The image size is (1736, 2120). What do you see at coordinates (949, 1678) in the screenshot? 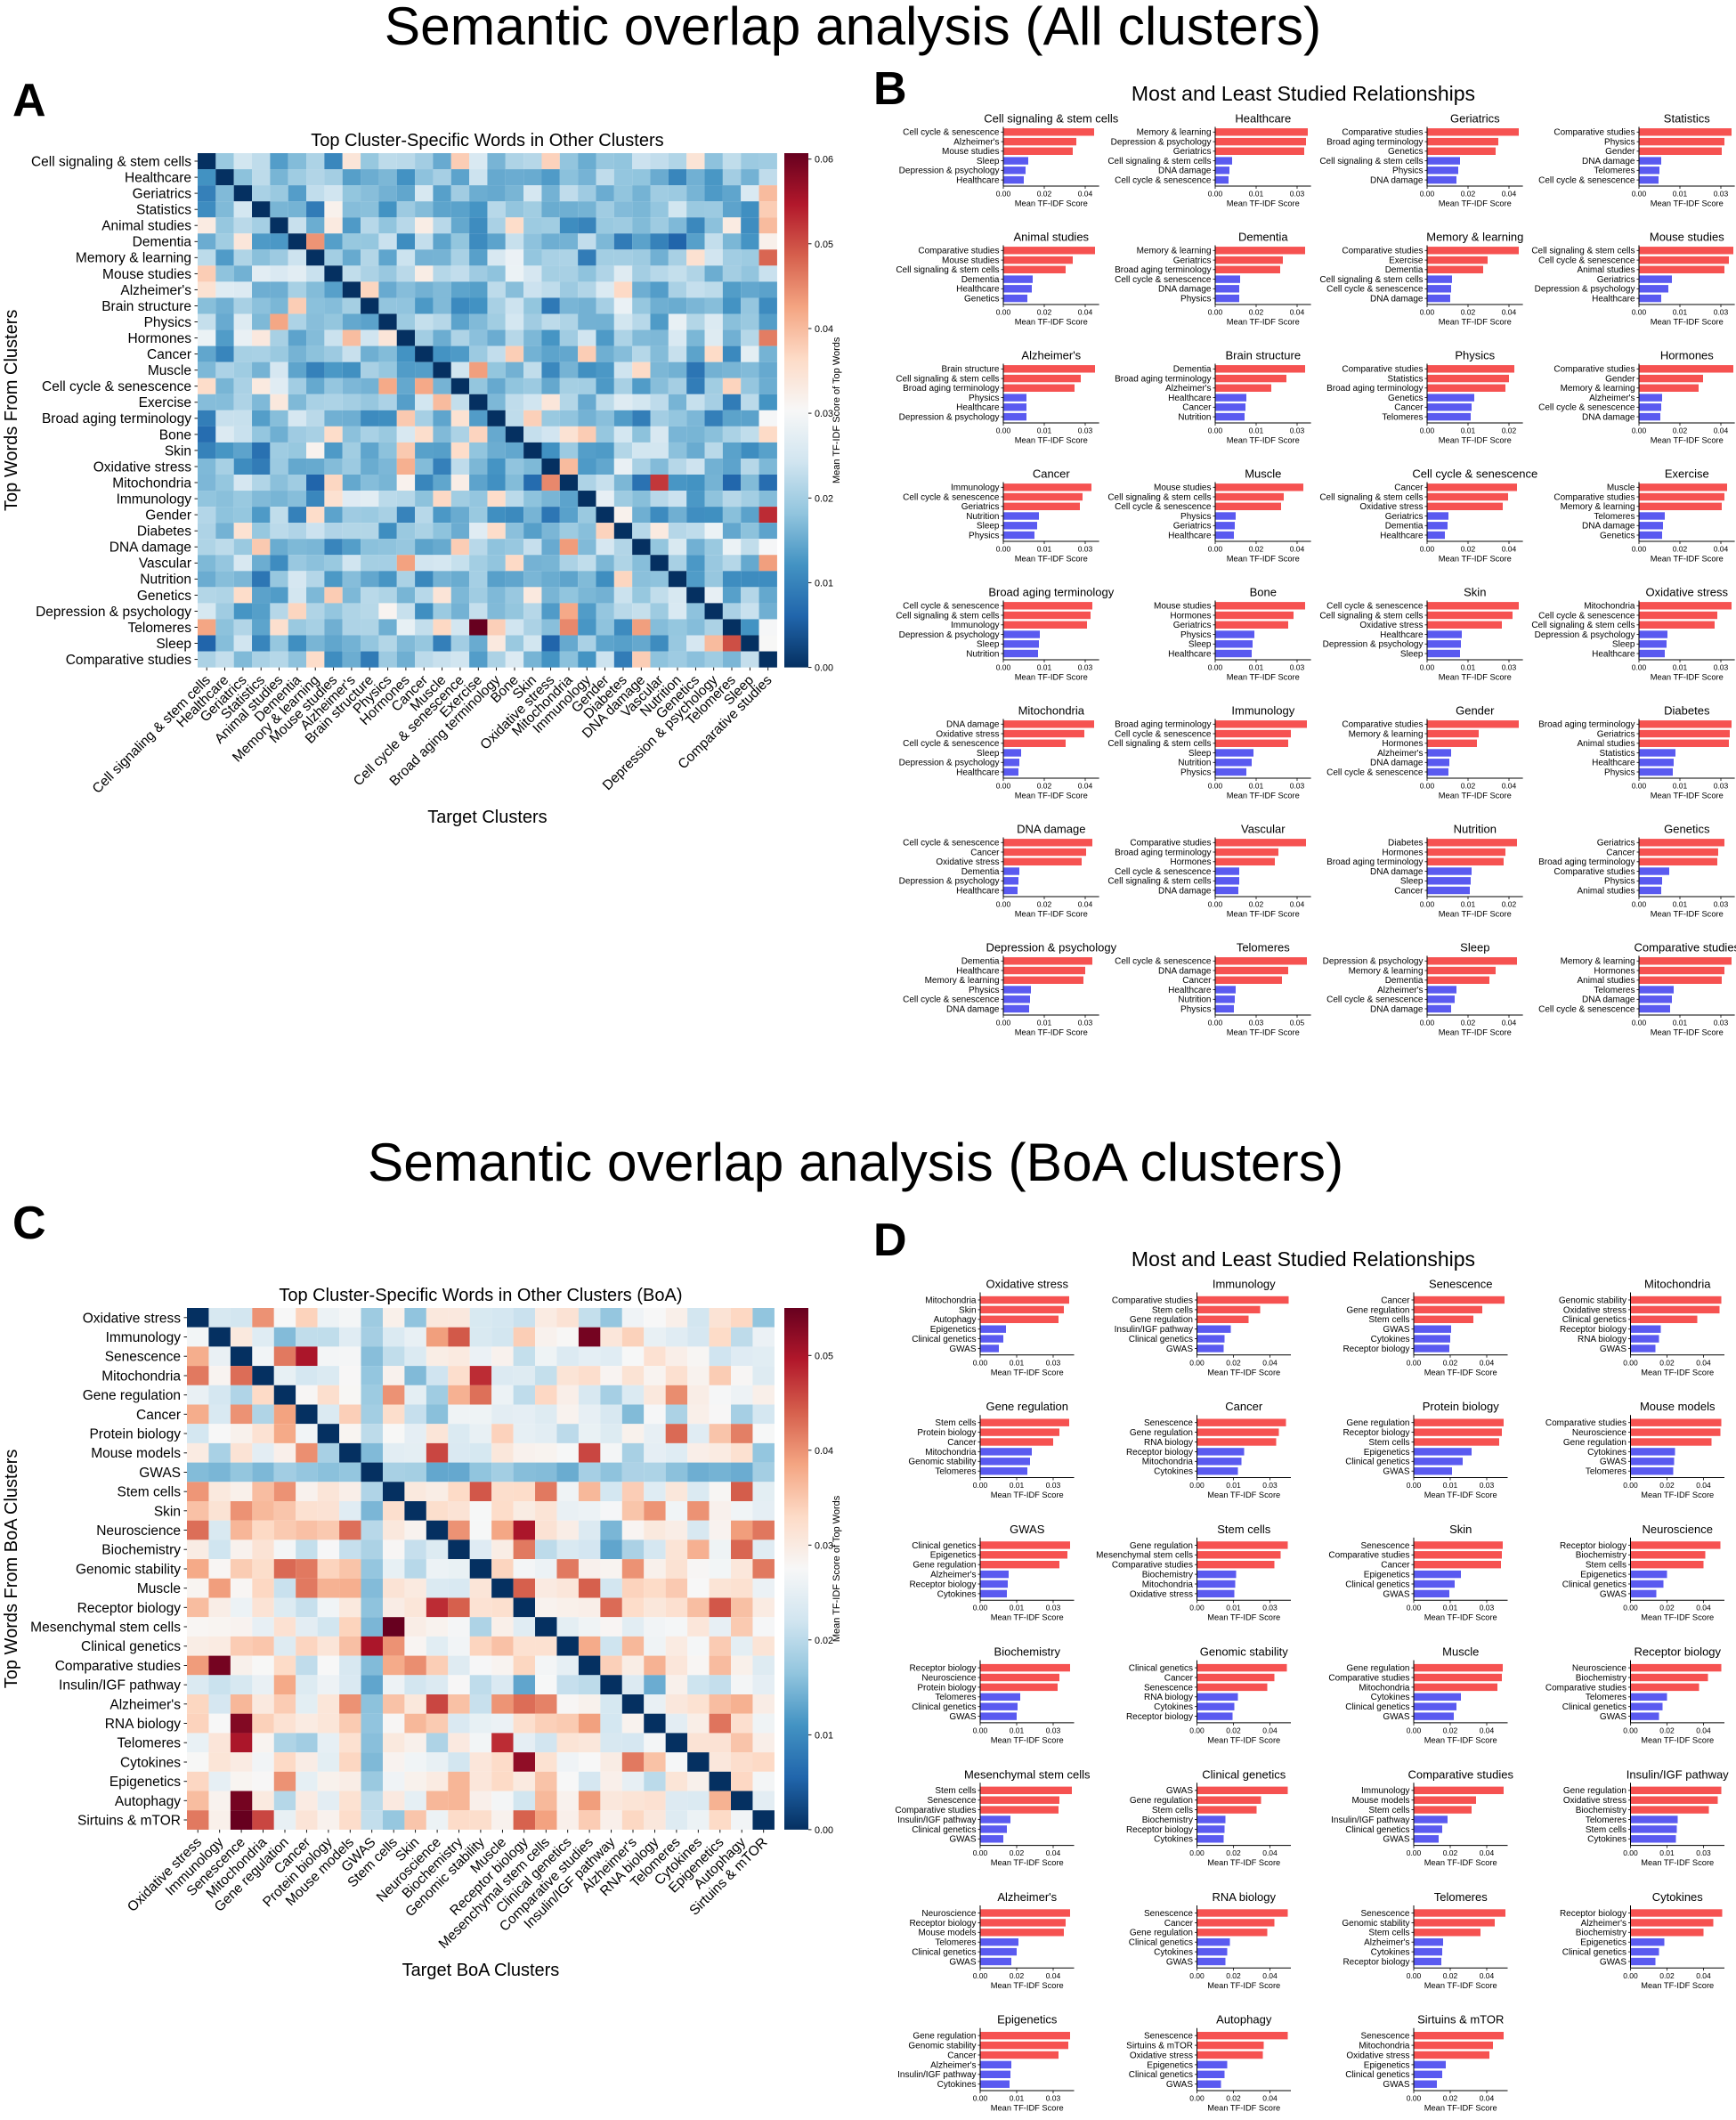
I see `svg-text: Neuroscience` at bounding box center [949, 1678].